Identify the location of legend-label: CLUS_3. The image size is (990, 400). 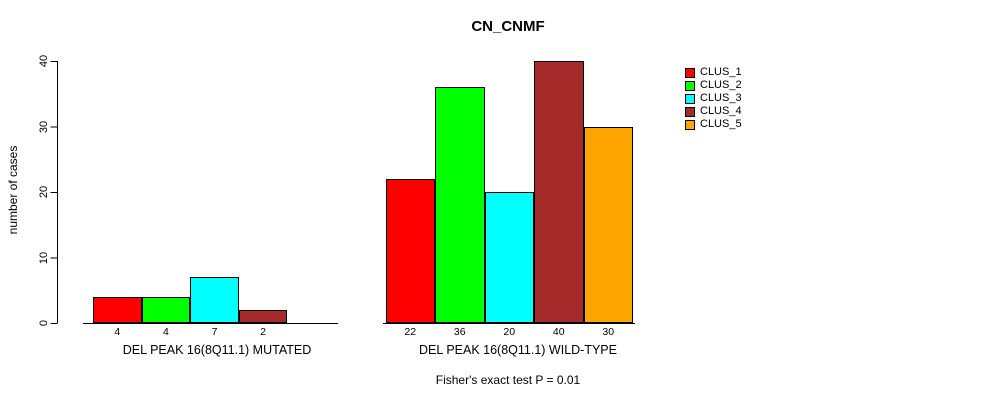
(721, 98).